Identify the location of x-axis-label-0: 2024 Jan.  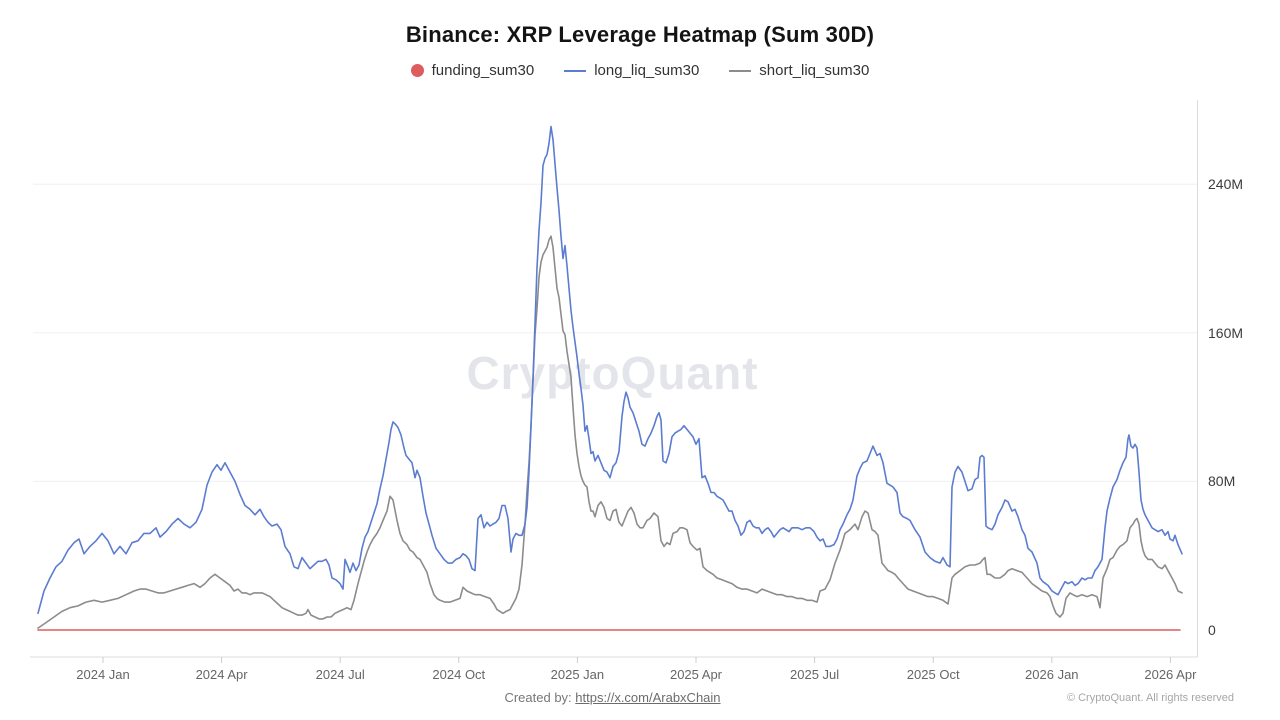
(103, 674).